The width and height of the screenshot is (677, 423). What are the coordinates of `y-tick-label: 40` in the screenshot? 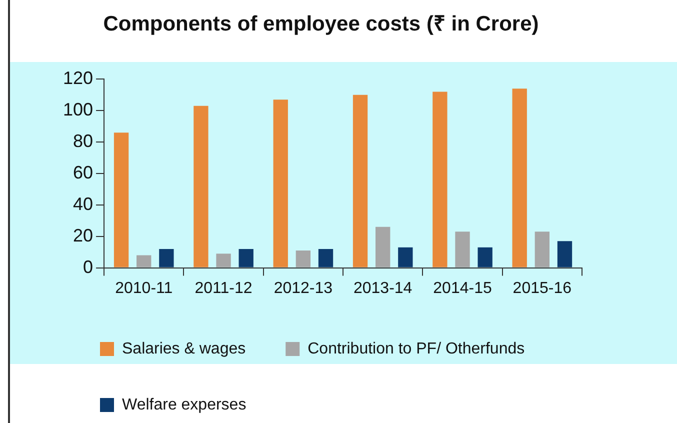 It's located at (83, 204).